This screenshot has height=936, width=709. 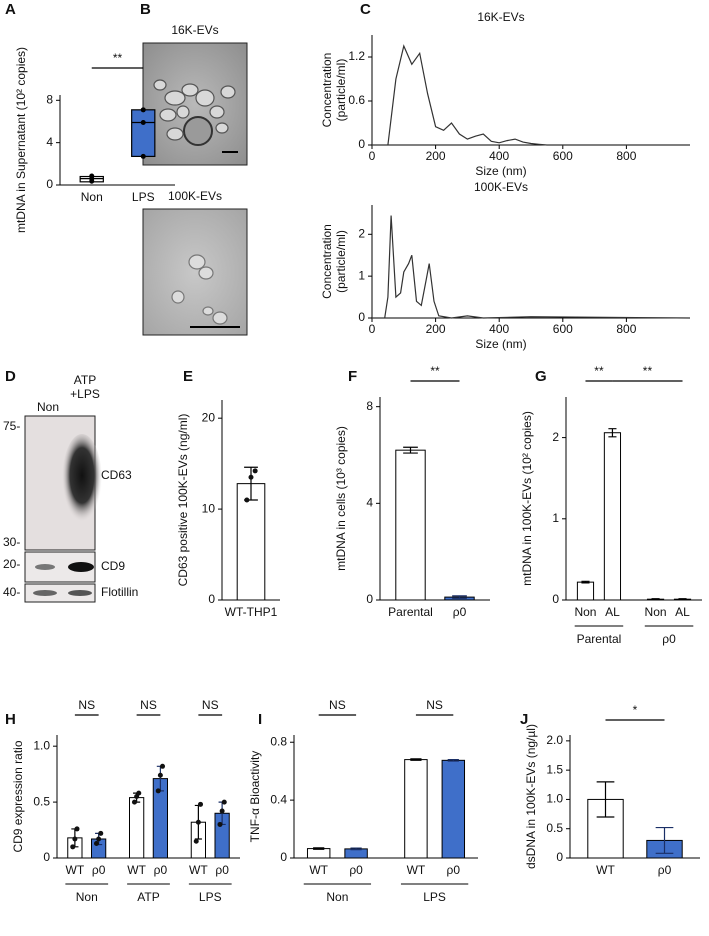 What do you see at coordinates (251, 612) in the screenshot?
I see `x-tick-label: WT-THP1` at bounding box center [251, 612].